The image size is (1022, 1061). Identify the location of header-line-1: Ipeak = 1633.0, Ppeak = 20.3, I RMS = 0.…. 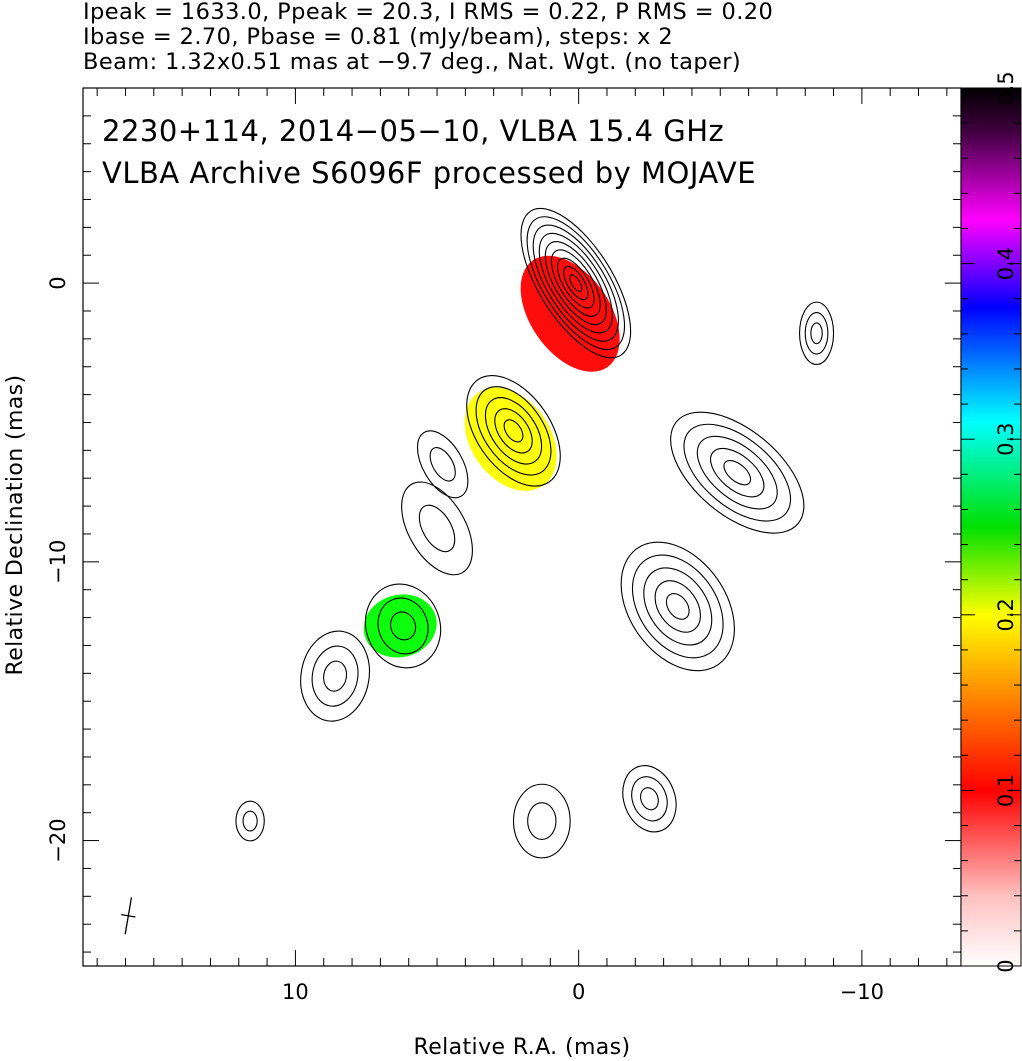
(428, 12).